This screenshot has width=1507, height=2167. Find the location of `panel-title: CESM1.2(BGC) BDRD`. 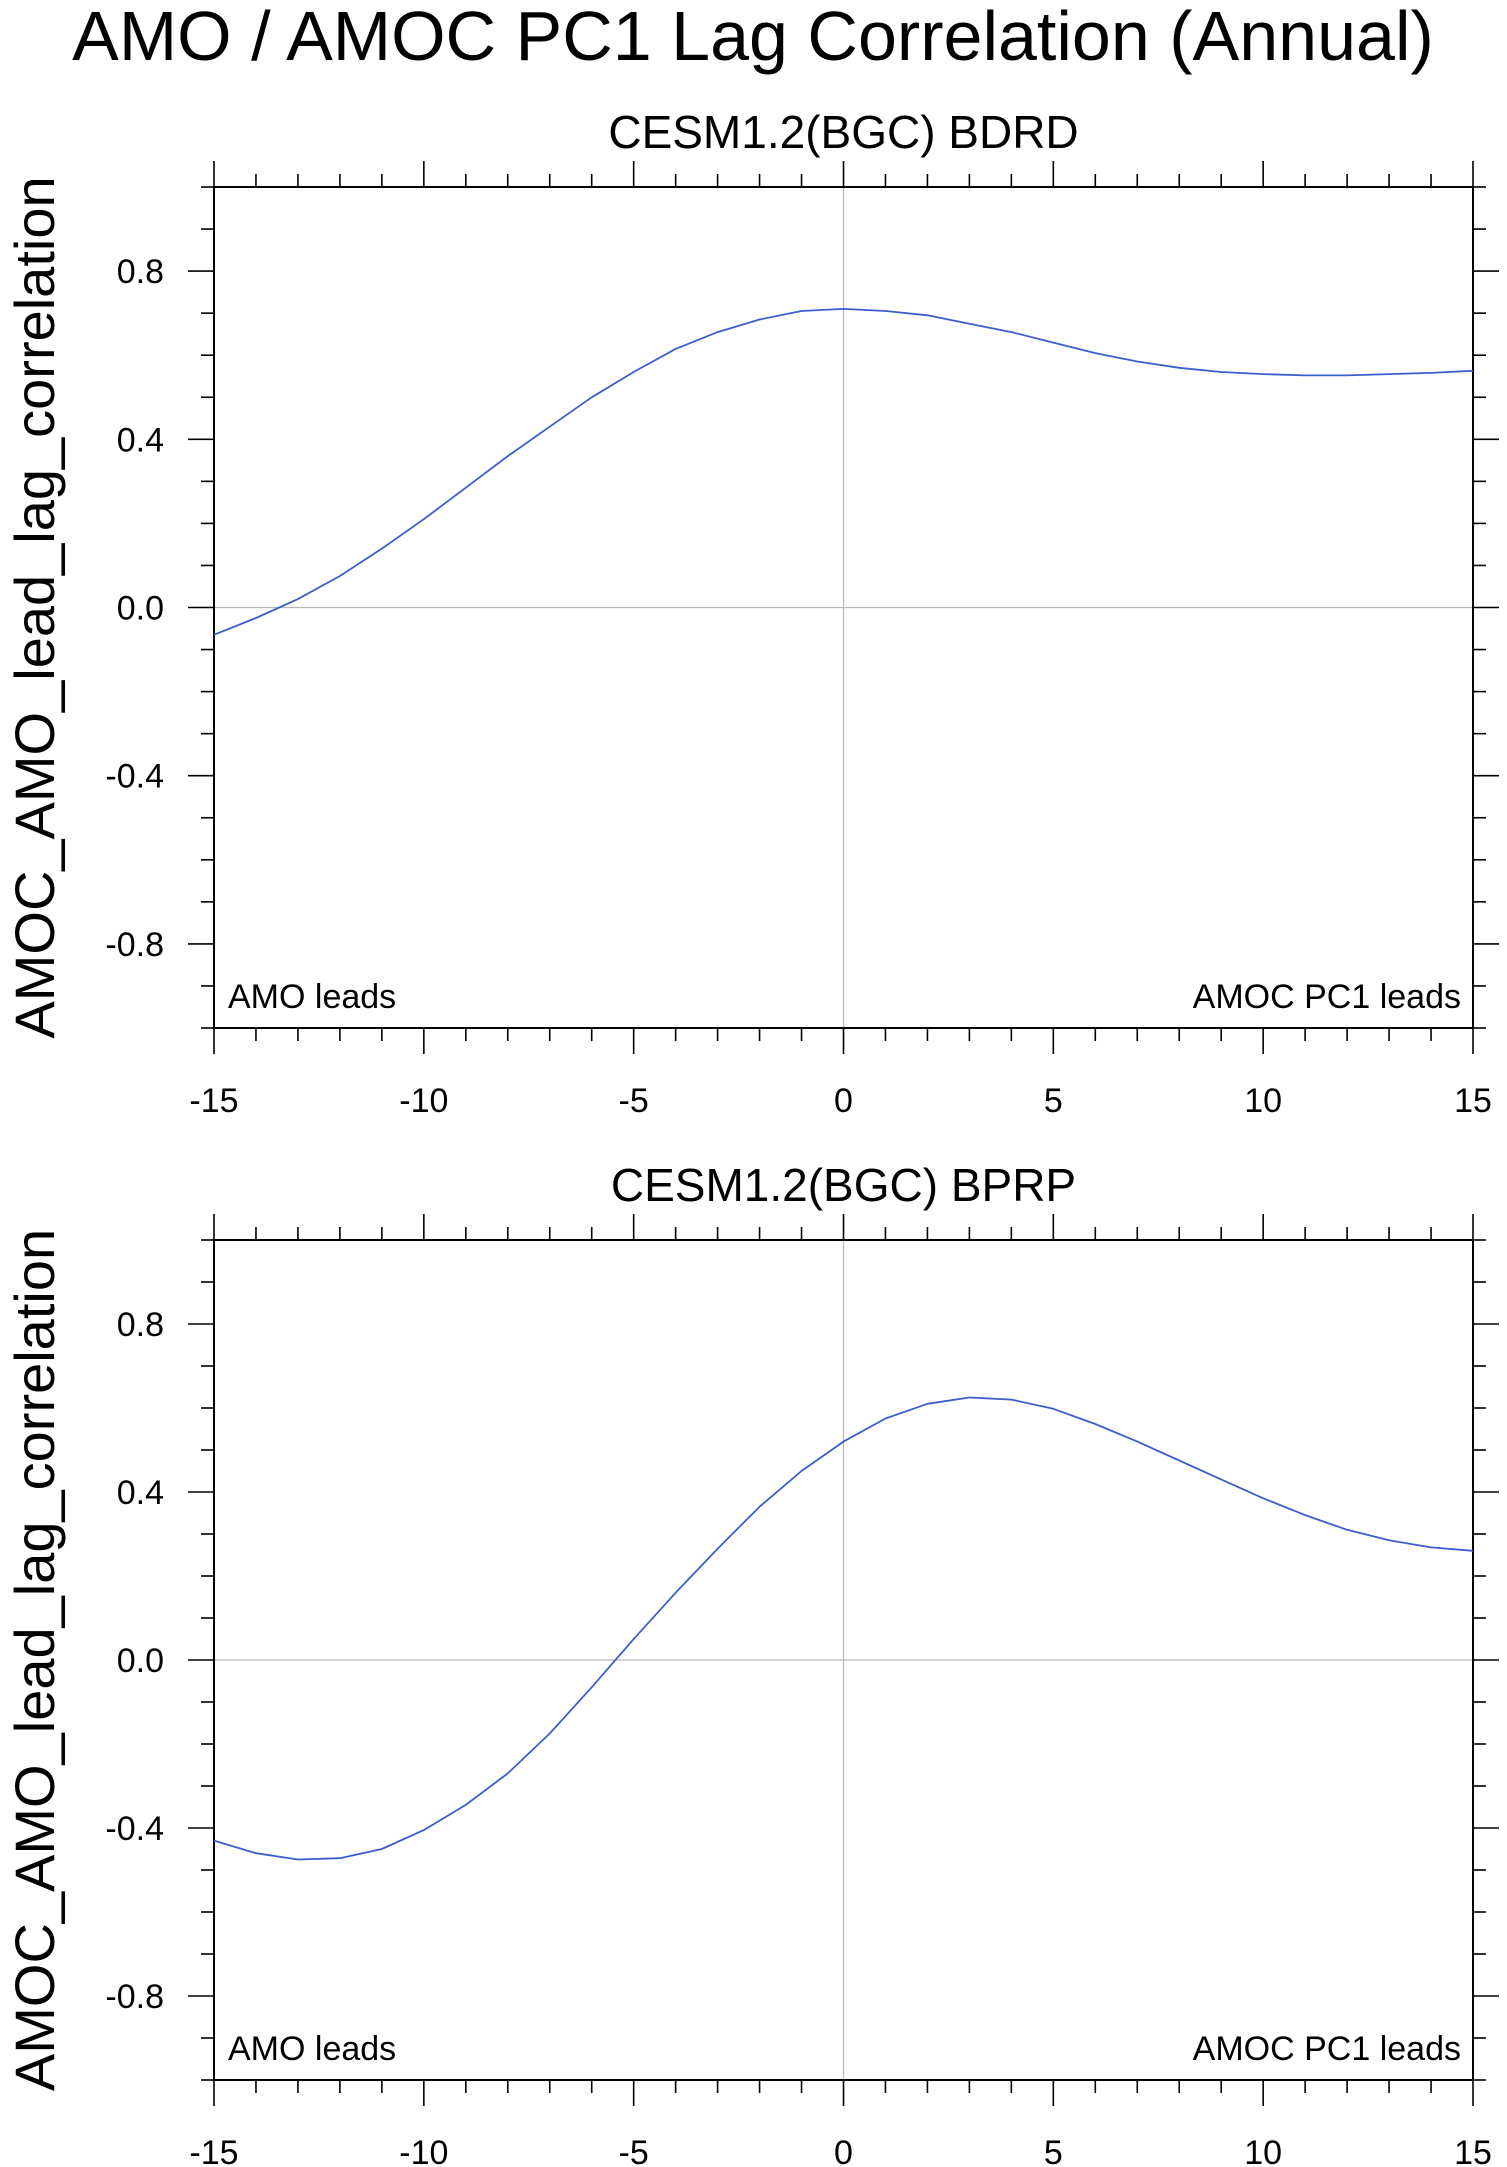

panel-title: CESM1.2(BGC) BDRD is located at coordinates (843, 132).